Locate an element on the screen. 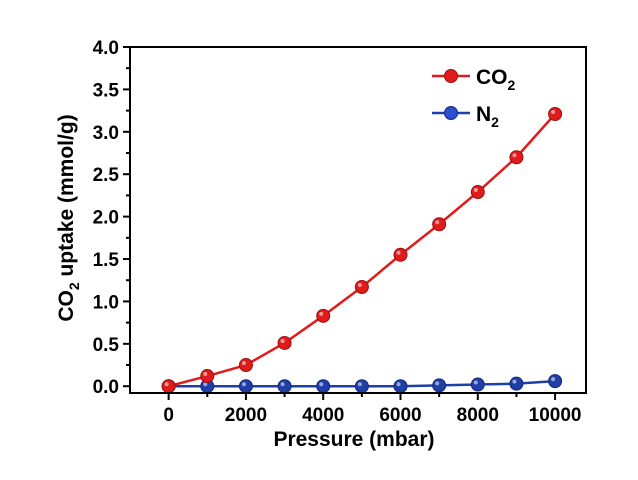 Image resolution: width=638 pixels, height=480 pixels. series-n2 is located at coordinates (362, 384).